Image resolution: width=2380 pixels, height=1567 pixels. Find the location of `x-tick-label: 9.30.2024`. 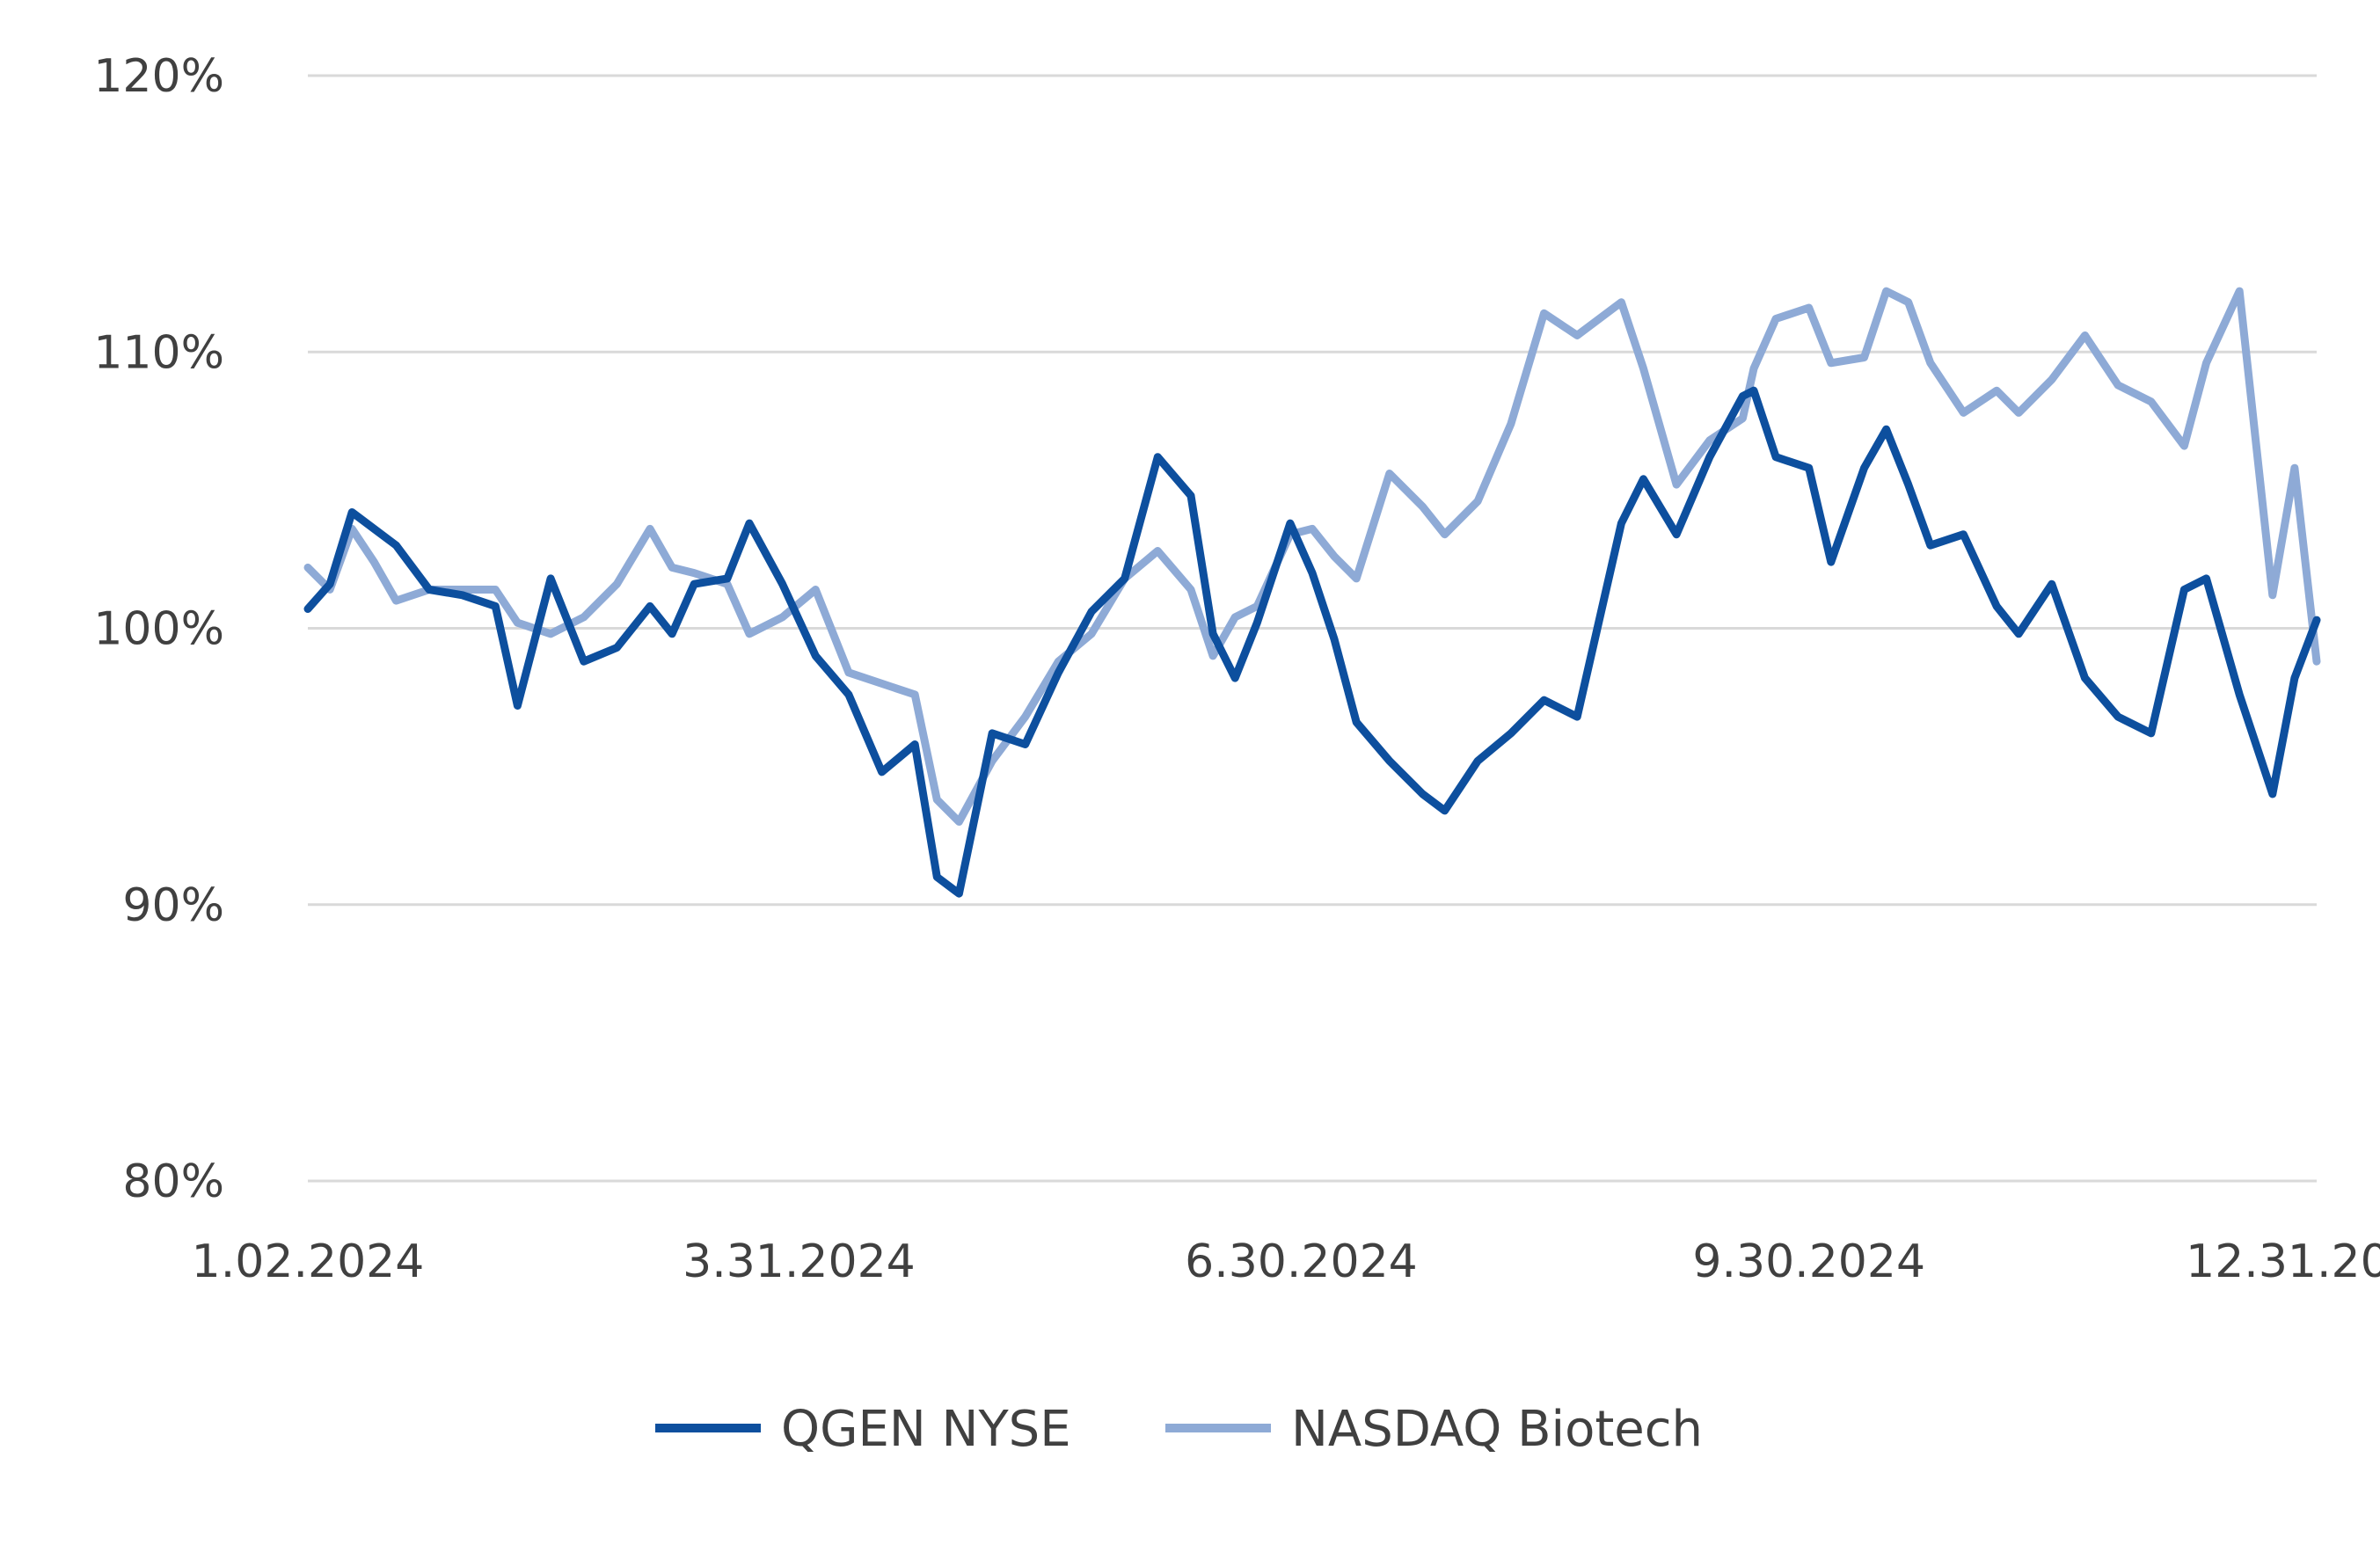

x-tick-label: 9.30.2024 is located at coordinates (1808, 1261).